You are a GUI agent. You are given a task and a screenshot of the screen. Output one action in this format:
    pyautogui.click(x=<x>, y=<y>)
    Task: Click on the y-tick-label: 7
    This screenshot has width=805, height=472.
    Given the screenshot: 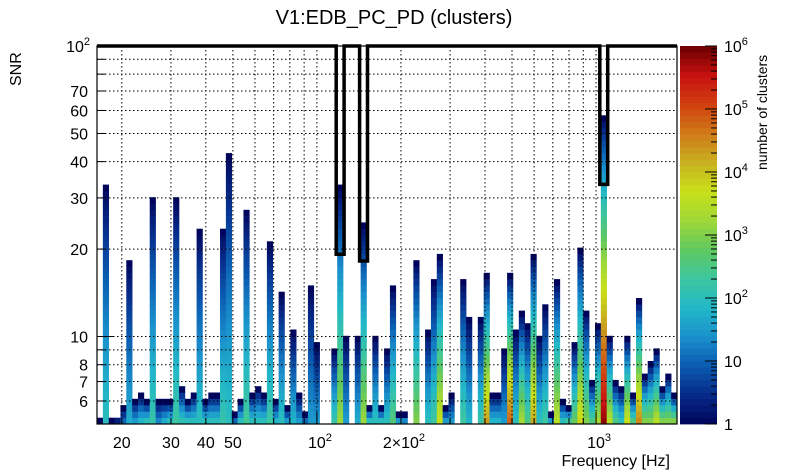 What is the action you would take?
    pyautogui.click(x=83, y=383)
    